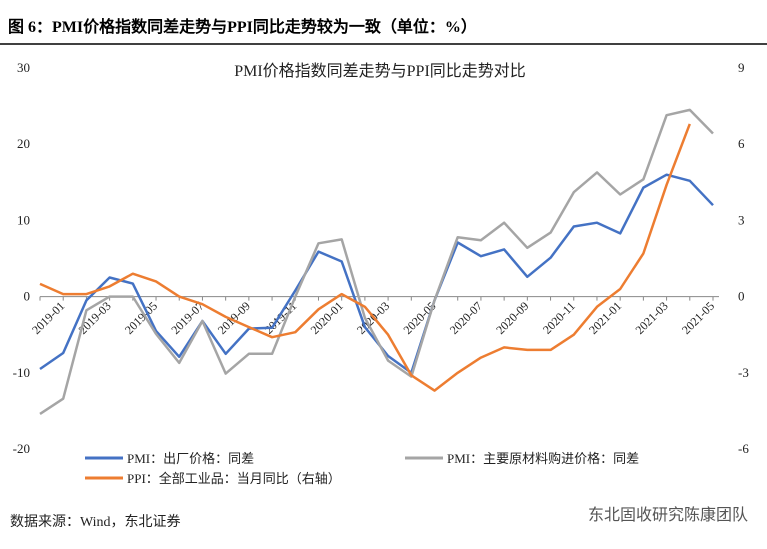  What do you see at coordinates (21, 448) in the screenshot?
I see `y-tick-label: -20` at bounding box center [21, 448].